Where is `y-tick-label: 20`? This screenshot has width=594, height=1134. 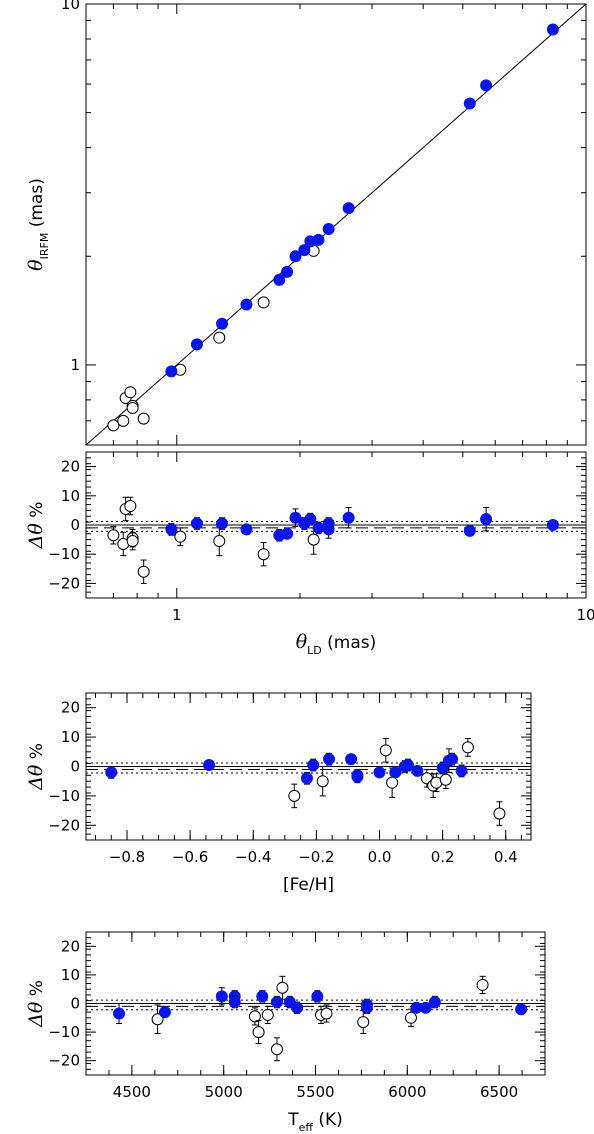
y-tick-label: 20 is located at coordinates (70, 946).